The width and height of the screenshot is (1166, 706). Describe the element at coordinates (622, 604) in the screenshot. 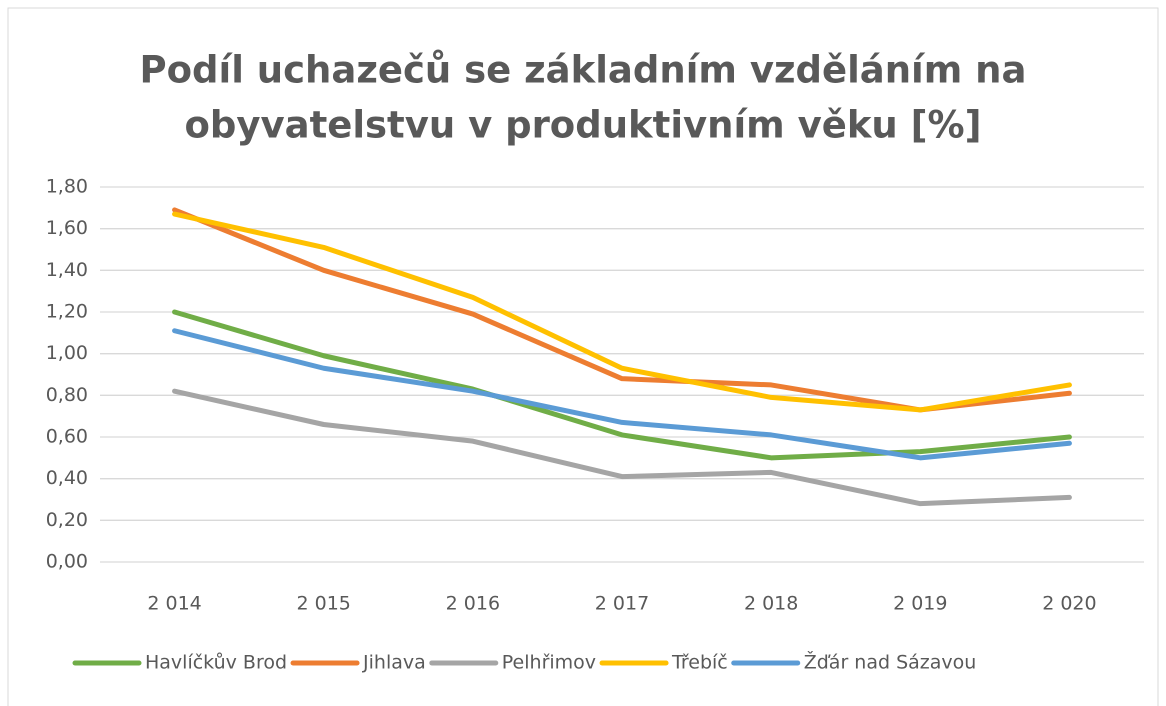

I see `x-tick-label: 2 017` at that location.